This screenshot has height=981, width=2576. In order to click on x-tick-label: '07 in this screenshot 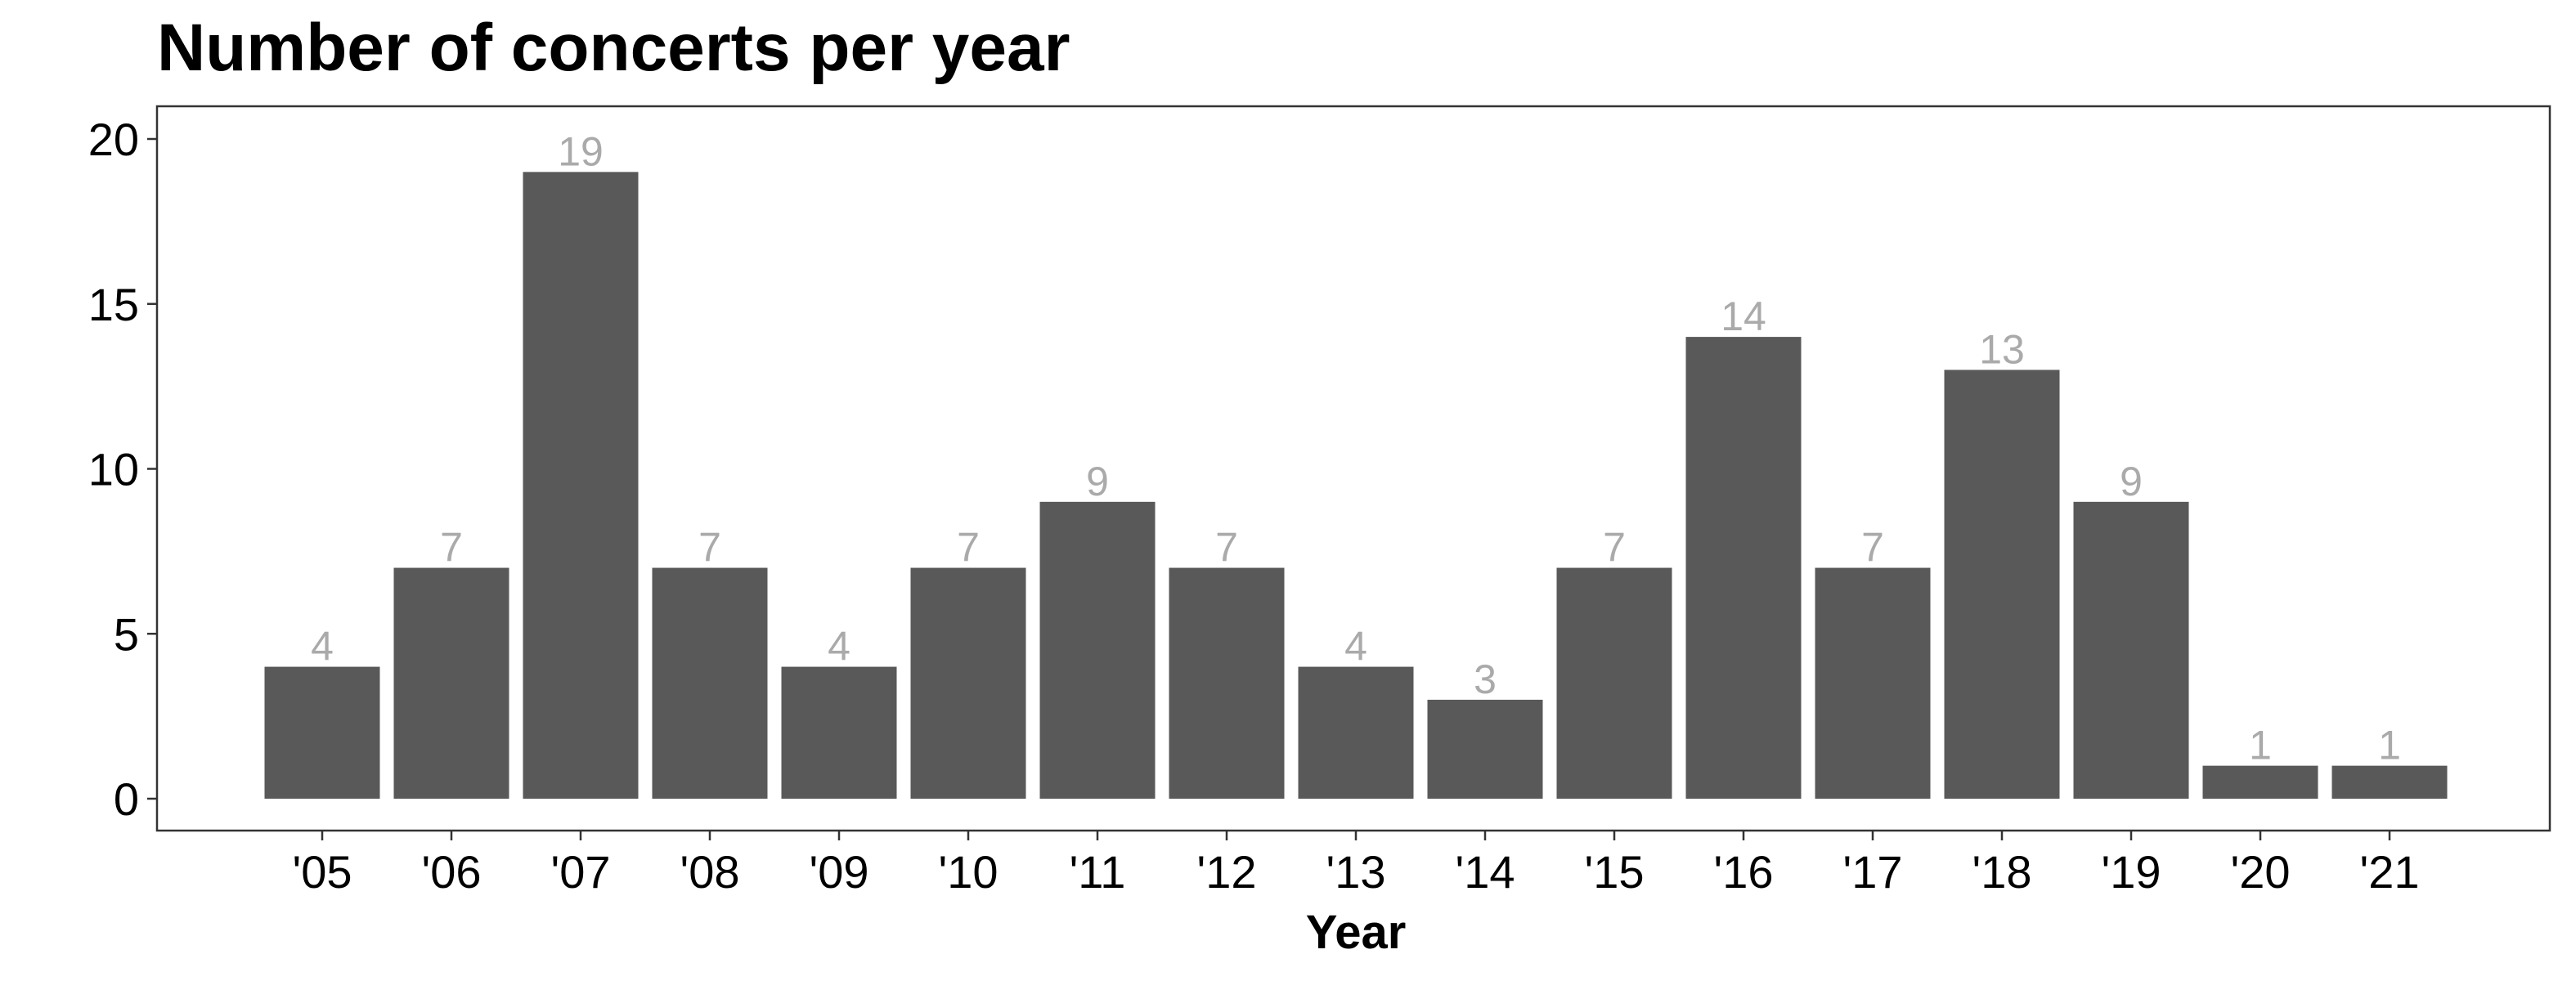, I will do `click(581, 872)`.